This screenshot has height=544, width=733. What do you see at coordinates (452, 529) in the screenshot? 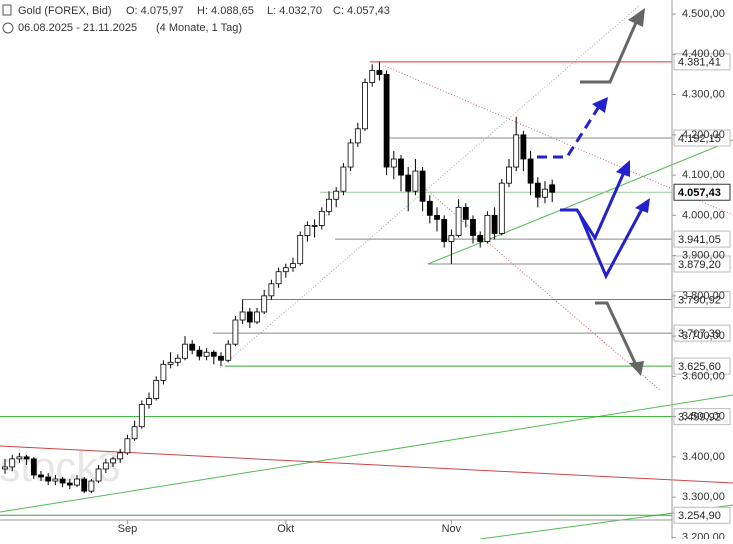
I see `x-tick-label: Nov` at bounding box center [452, 529].